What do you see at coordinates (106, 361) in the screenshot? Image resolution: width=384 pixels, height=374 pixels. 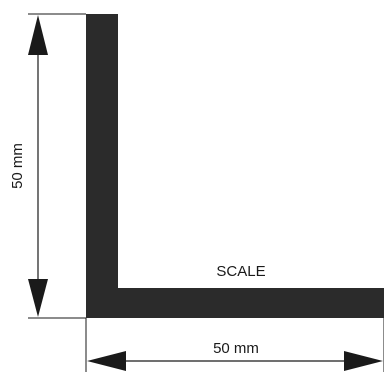 I see `horizontal-arrow-left-icon` at bounding box center [106, 361].